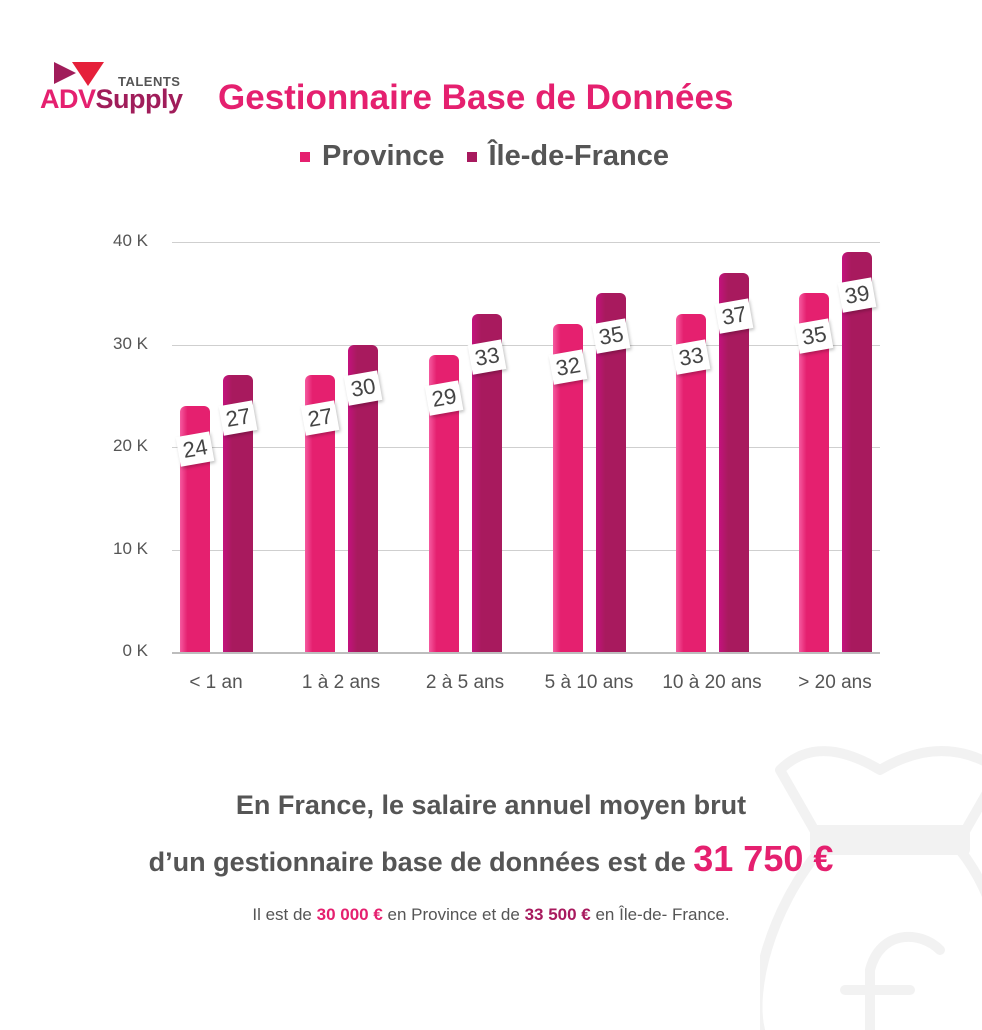 This screenshot has height=1030, width=982. What do you see at coordinates (135, 650) in the screenshot?
I see `y-tick-label: 0 K` at bounding box center [135, 650].